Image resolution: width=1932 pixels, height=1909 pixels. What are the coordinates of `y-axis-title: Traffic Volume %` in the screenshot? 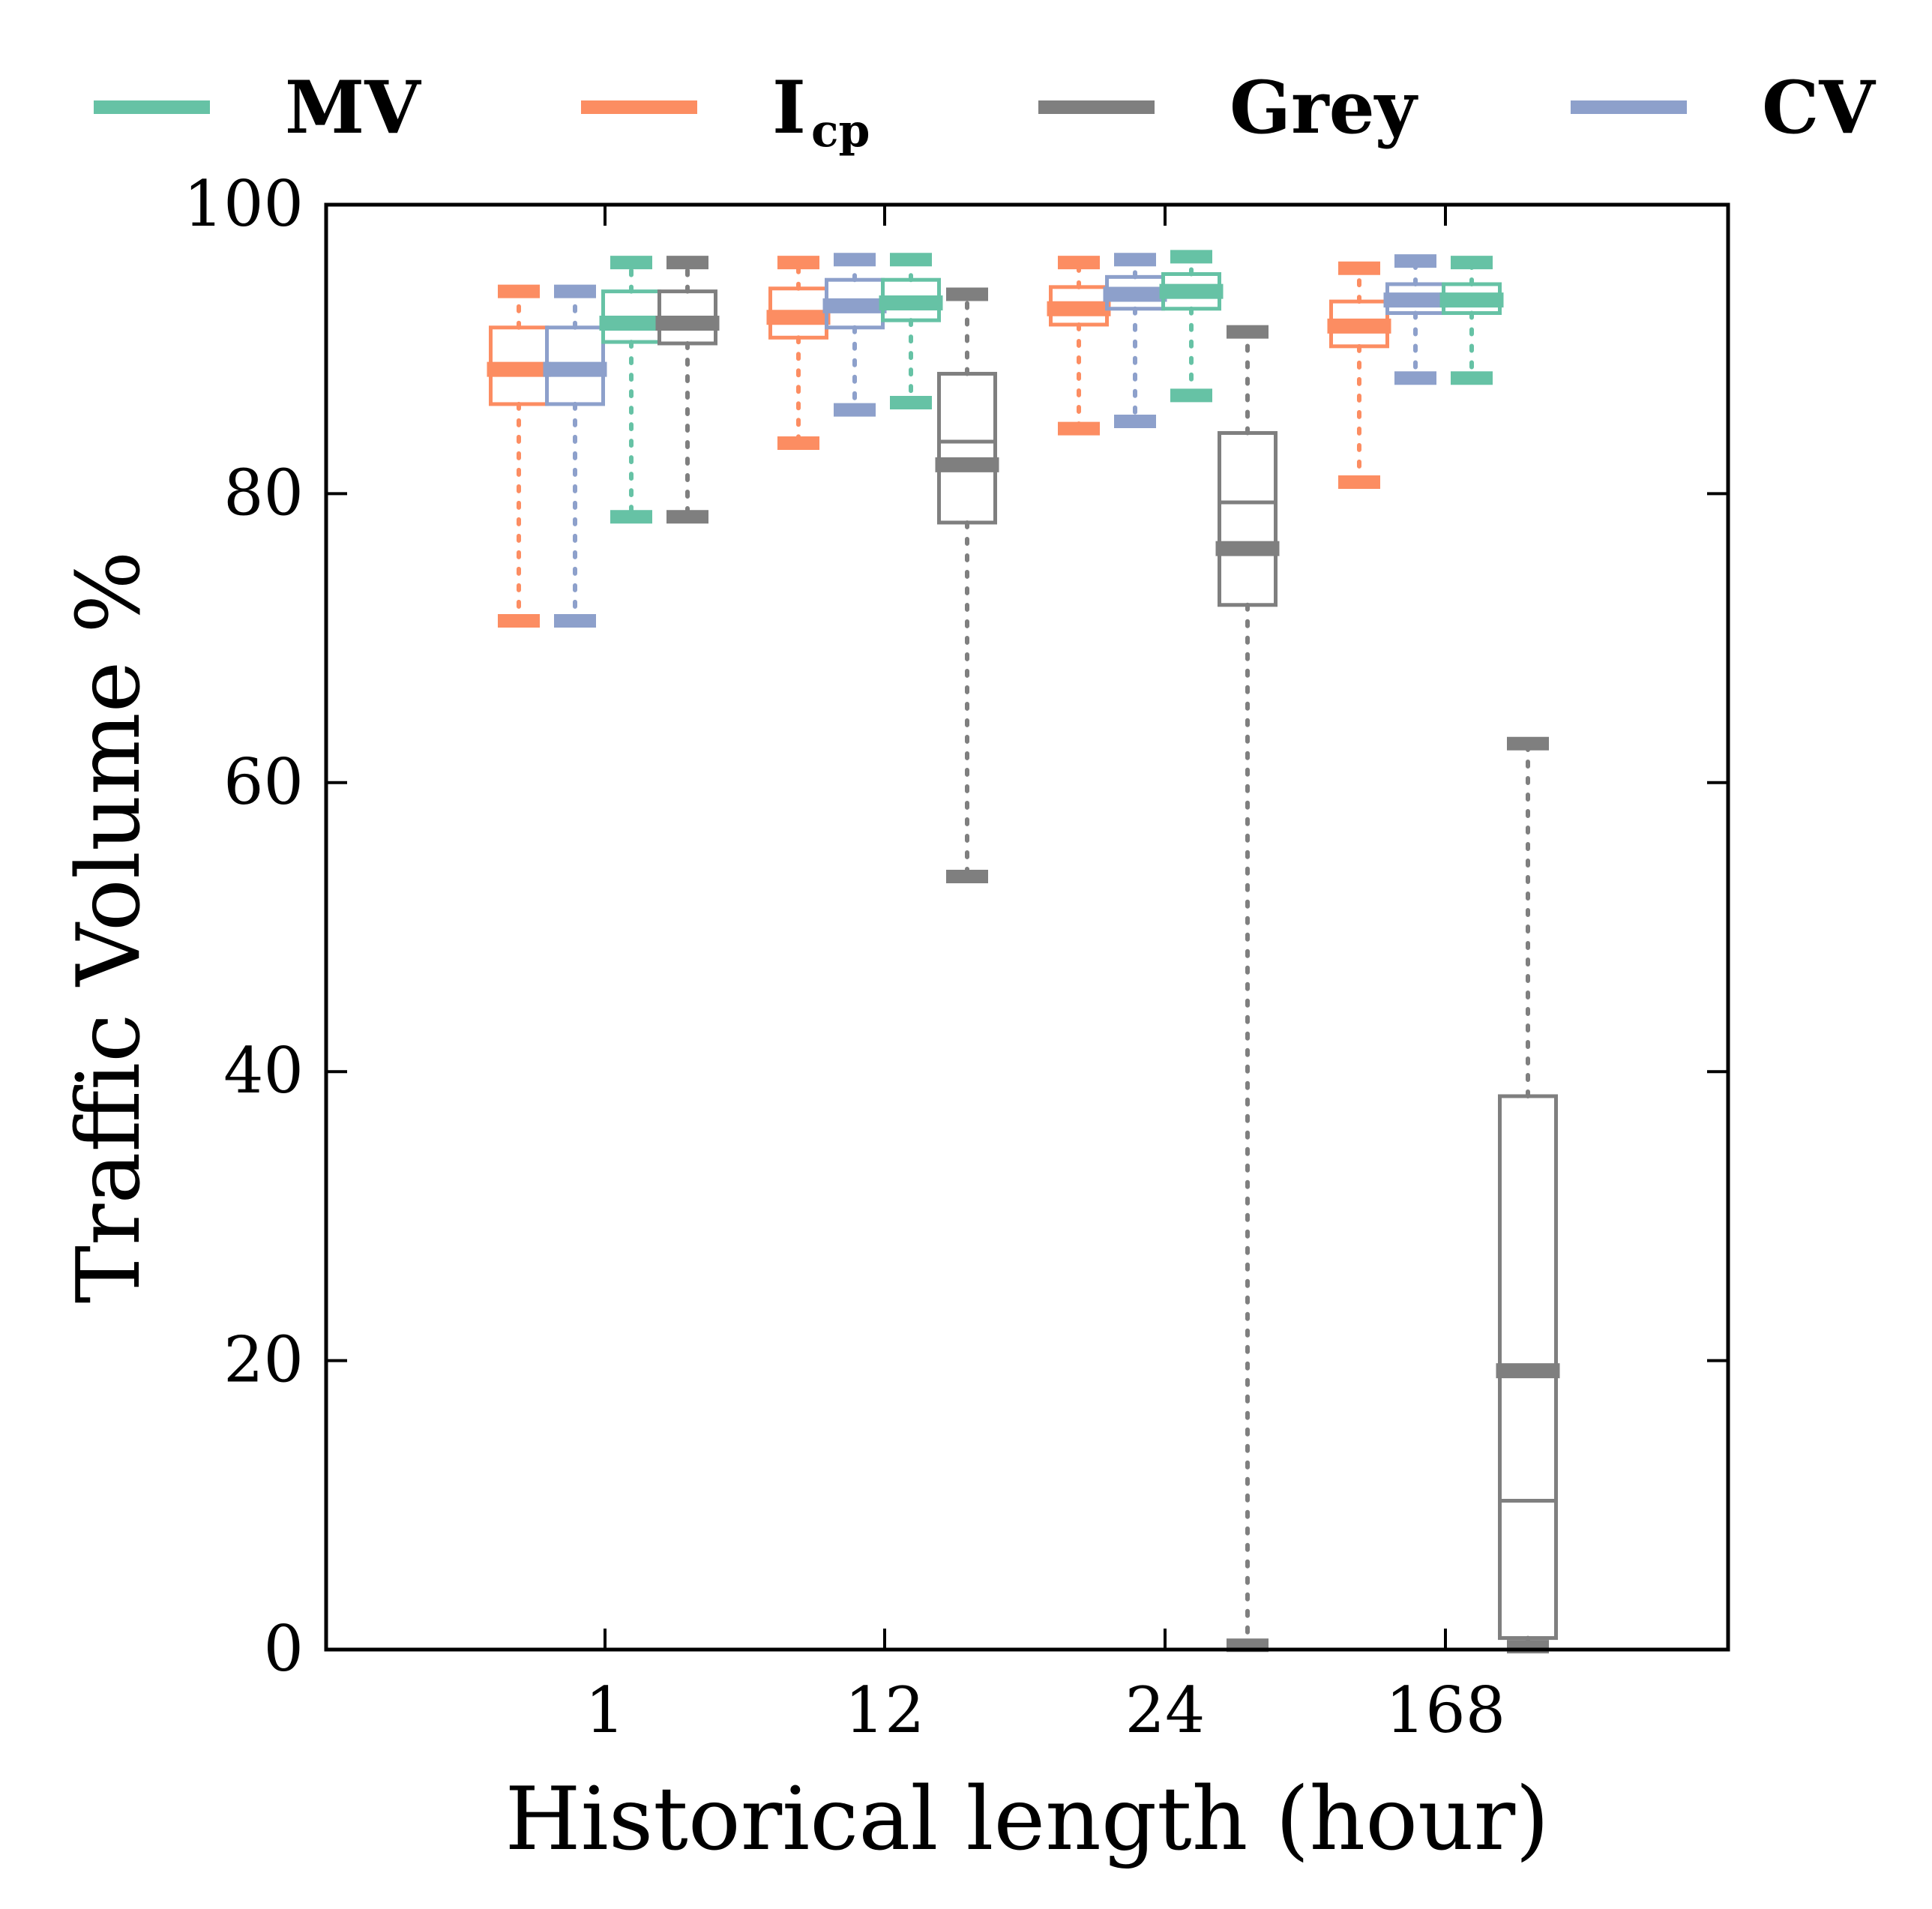 It's located at (109, 928).